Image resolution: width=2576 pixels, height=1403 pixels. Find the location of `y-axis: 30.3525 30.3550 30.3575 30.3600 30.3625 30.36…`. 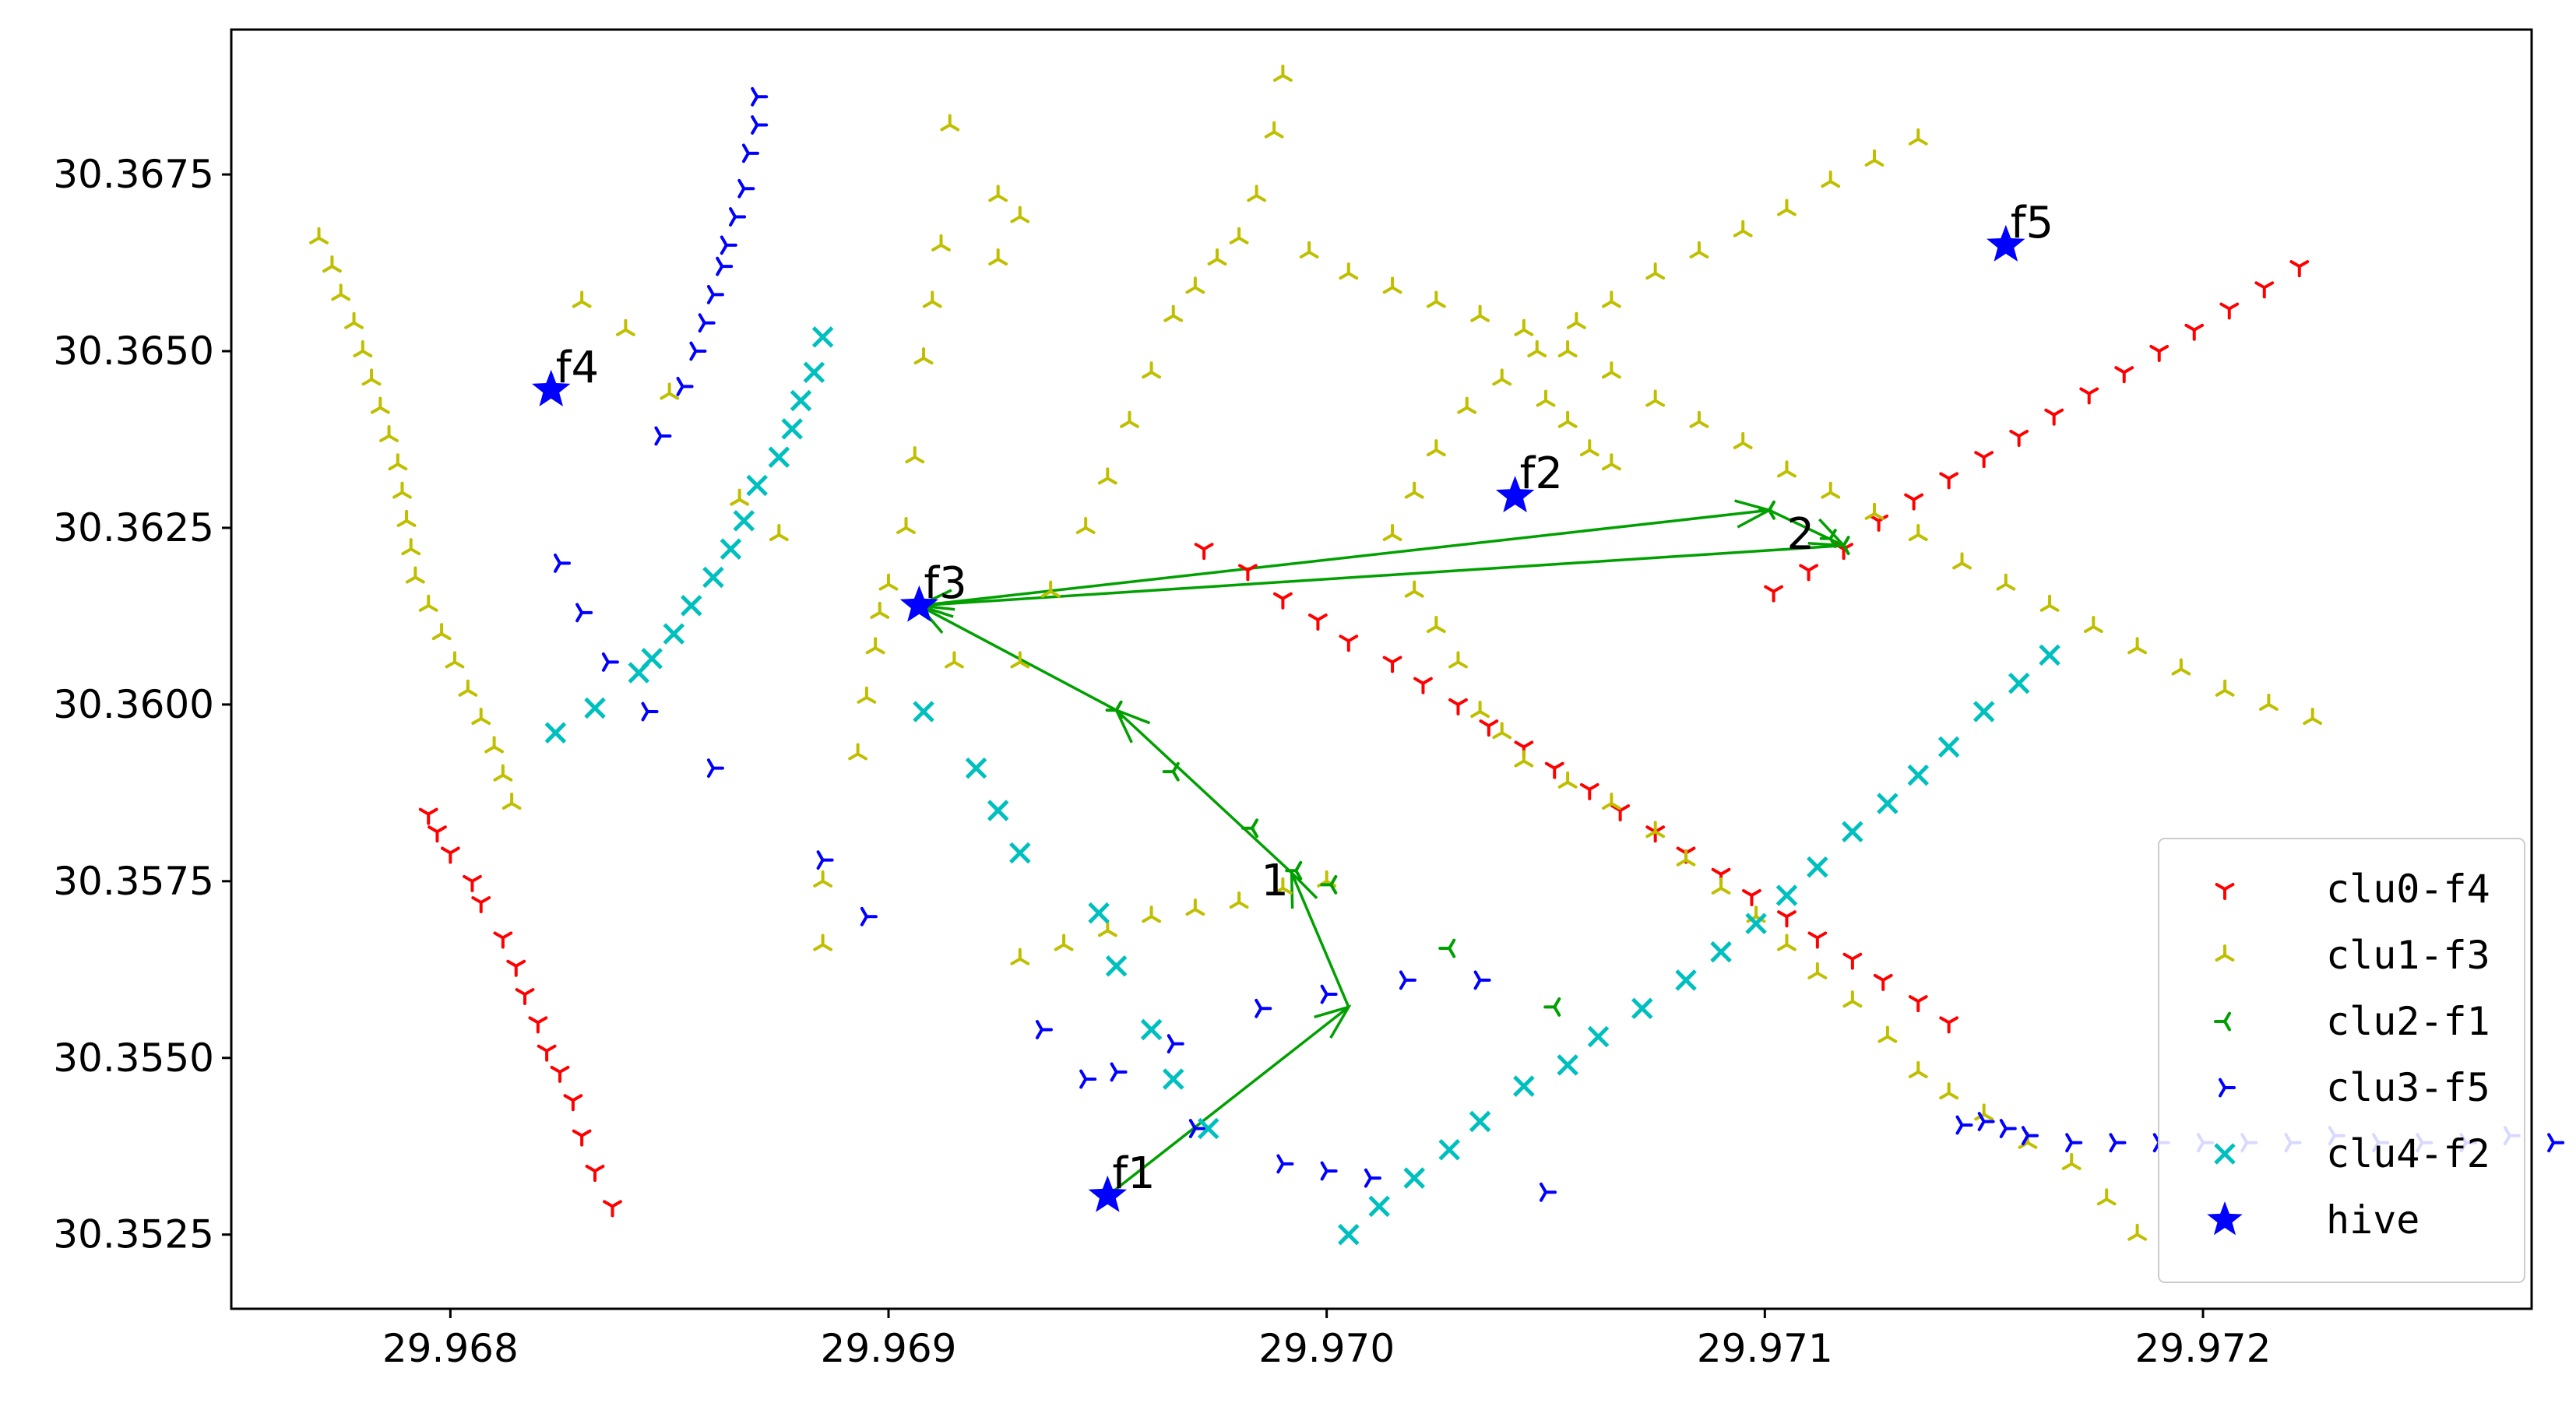

y-axis: 30.3525 30.3550 30.3575 30.3600 30.3625 30.36… is located at coordinates (142, 704).